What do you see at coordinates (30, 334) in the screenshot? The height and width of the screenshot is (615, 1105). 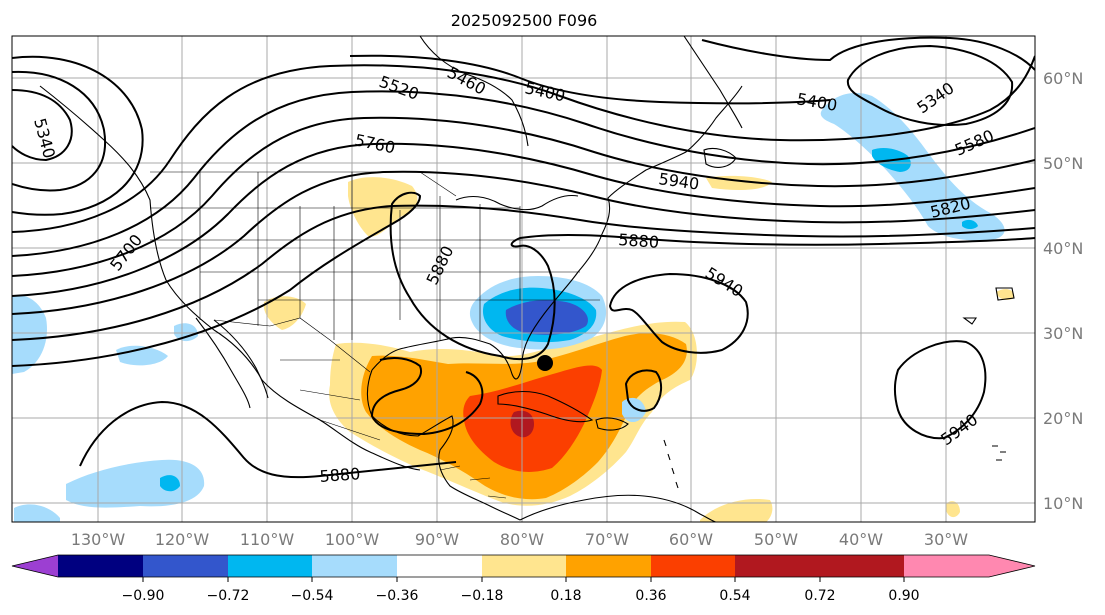 I see `negative-anomaly-pacific-west` at bounding box center [30, 334].